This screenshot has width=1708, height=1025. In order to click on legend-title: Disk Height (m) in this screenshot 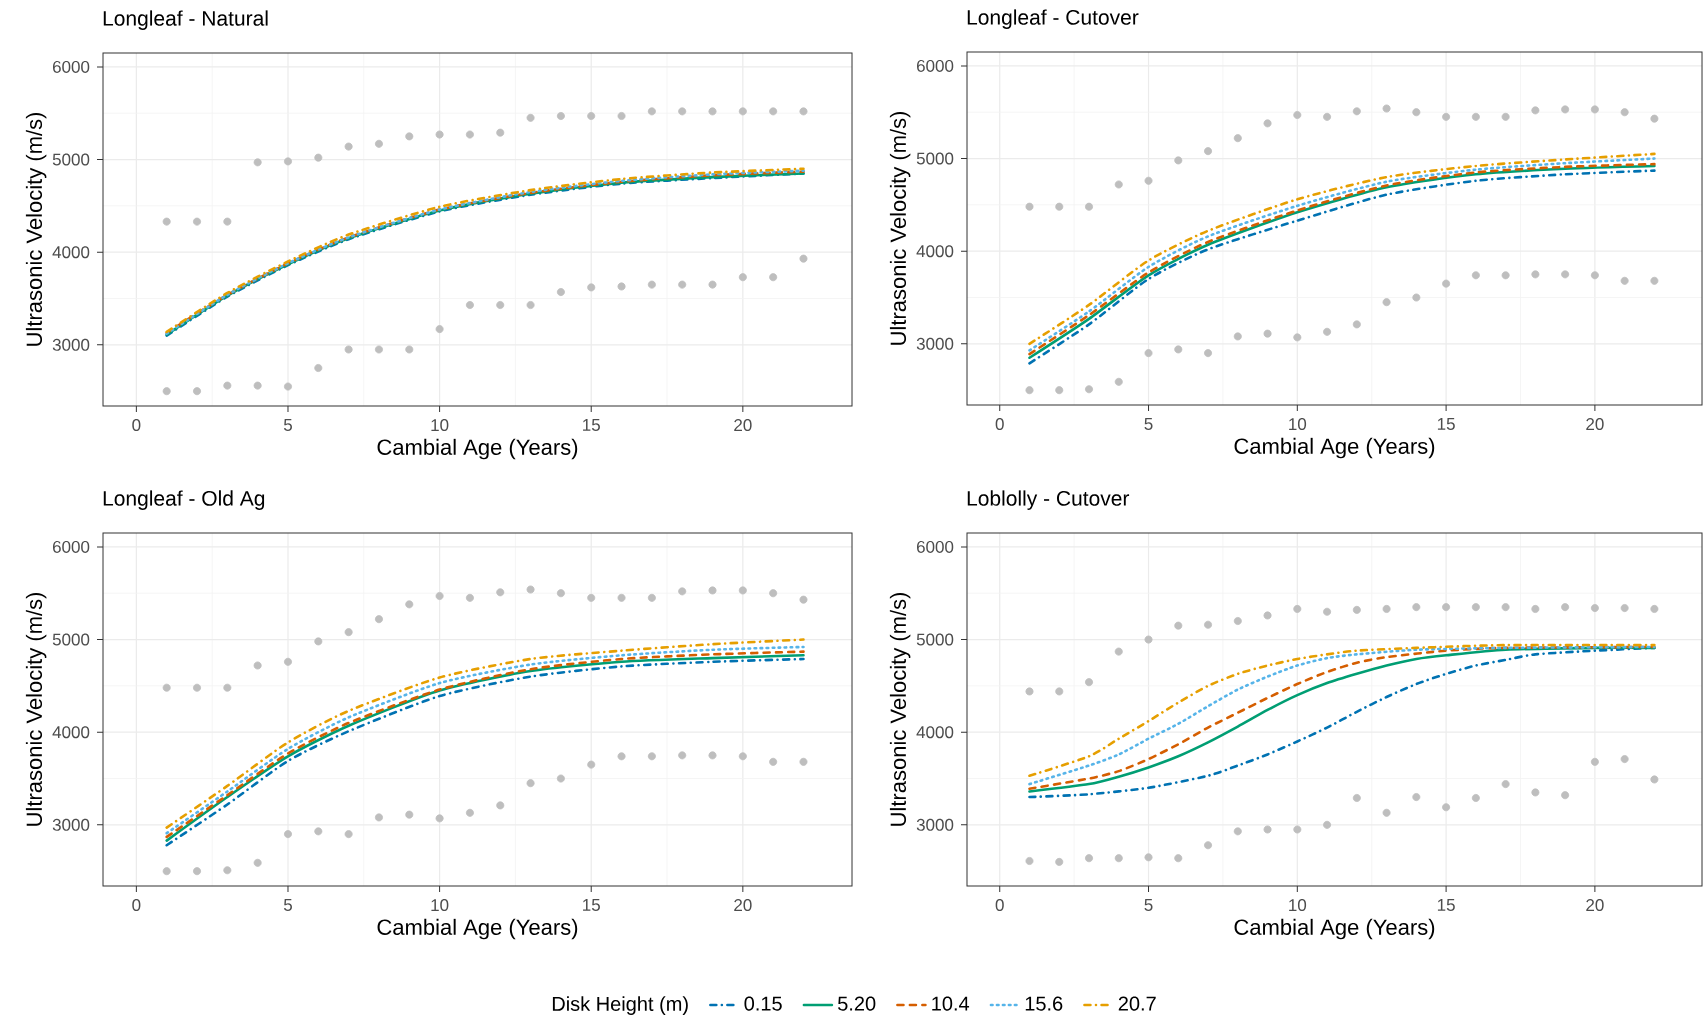, I will do `click(620, 1005)`.